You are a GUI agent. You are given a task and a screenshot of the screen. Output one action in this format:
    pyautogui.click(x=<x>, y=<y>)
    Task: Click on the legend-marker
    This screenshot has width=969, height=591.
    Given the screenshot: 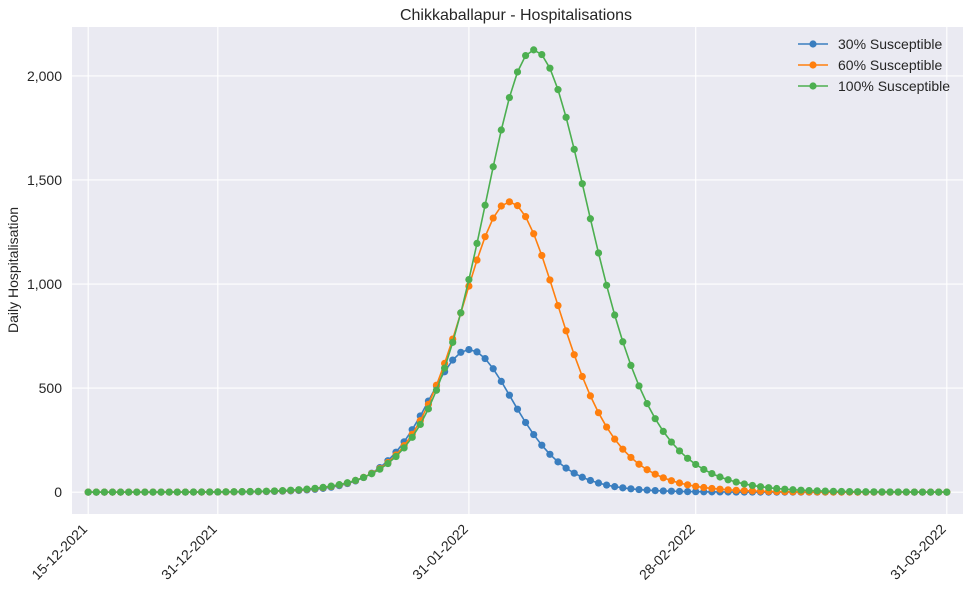 What is the action you would take?
    pyautogui.click(x=813, y=44)
    